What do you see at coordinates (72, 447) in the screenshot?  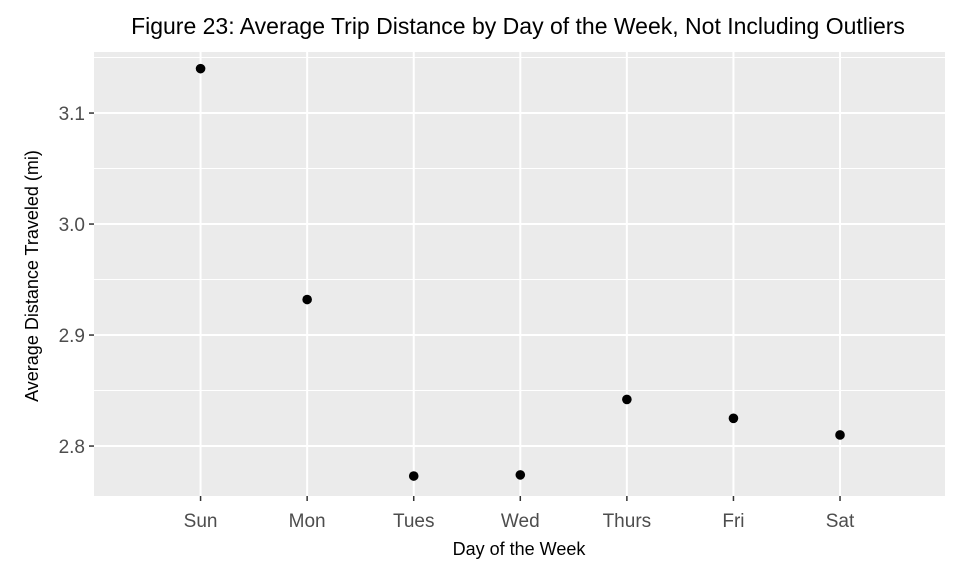 I see `y-tick-label: 2.8` at bounding box center [72, 447].